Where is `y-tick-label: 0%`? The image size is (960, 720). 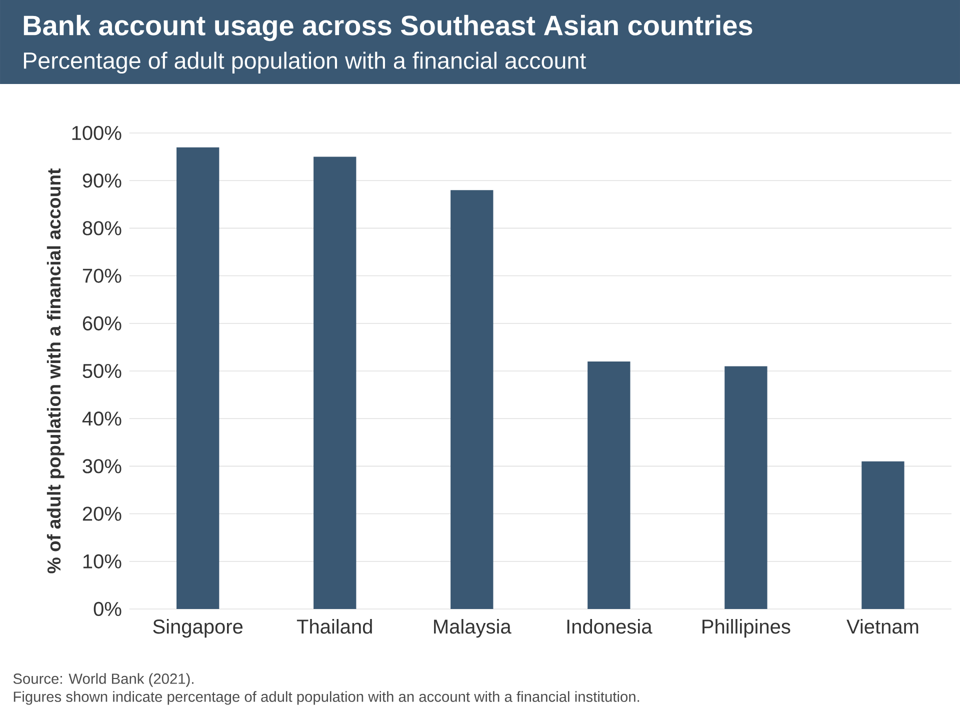 y-tick-label: 0% is located at coordinates (108, 609).